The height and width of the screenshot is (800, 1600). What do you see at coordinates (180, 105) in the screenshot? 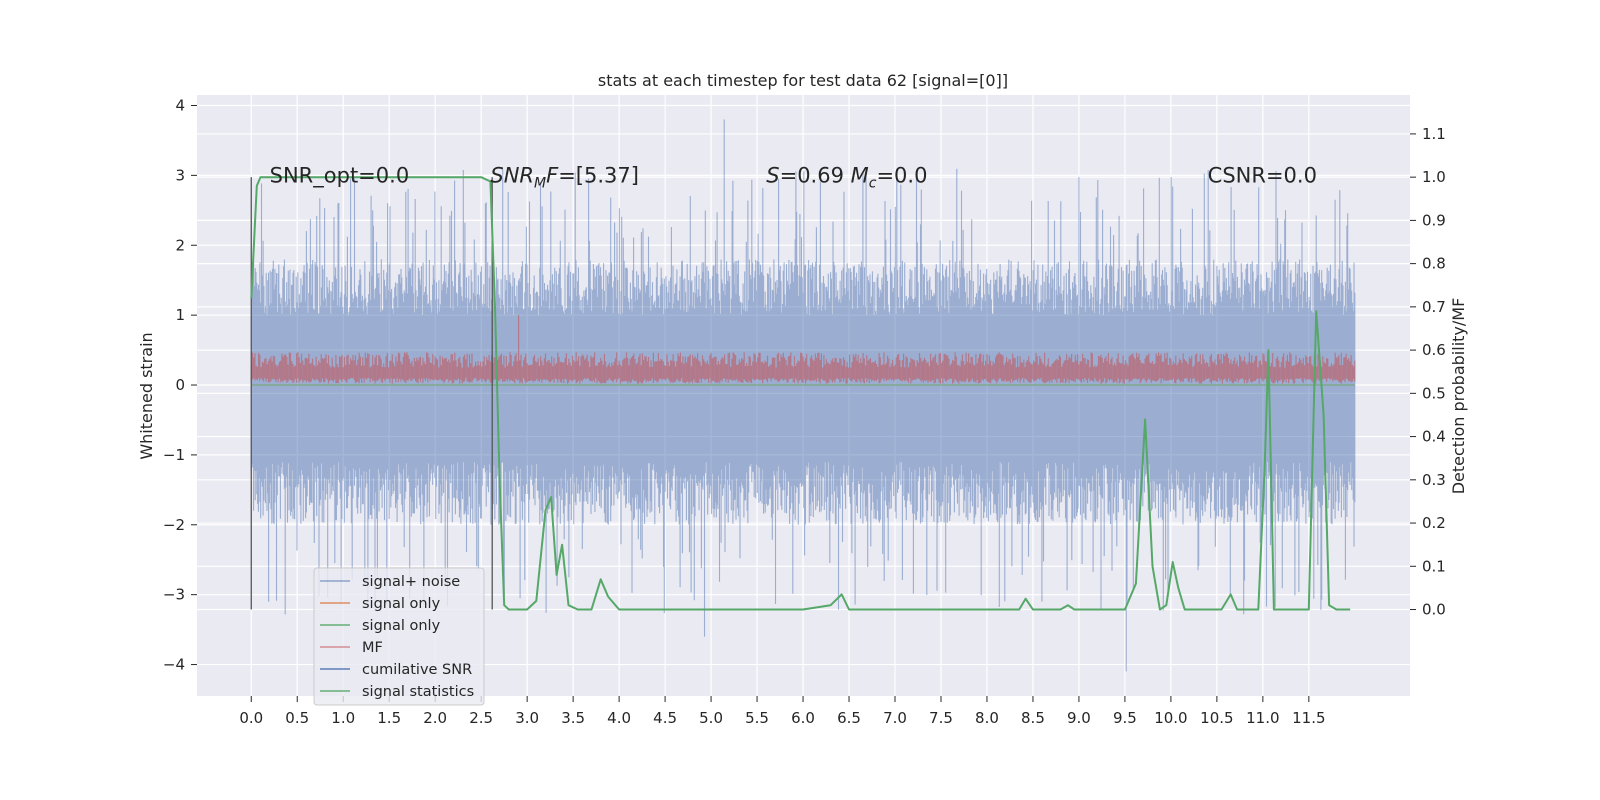
I see `y-tick-label: 4` at bounding box center [180, 105].